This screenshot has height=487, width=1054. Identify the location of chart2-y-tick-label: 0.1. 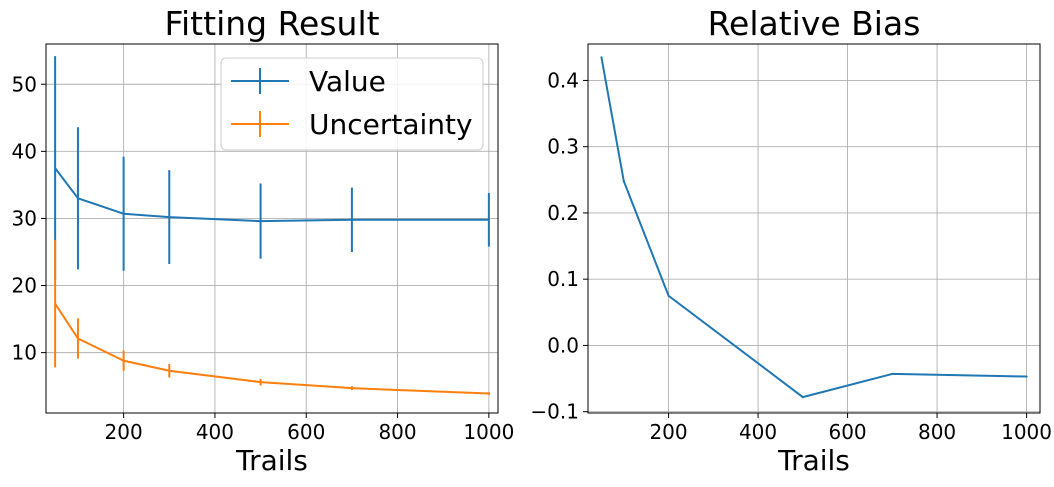
(563, 279).